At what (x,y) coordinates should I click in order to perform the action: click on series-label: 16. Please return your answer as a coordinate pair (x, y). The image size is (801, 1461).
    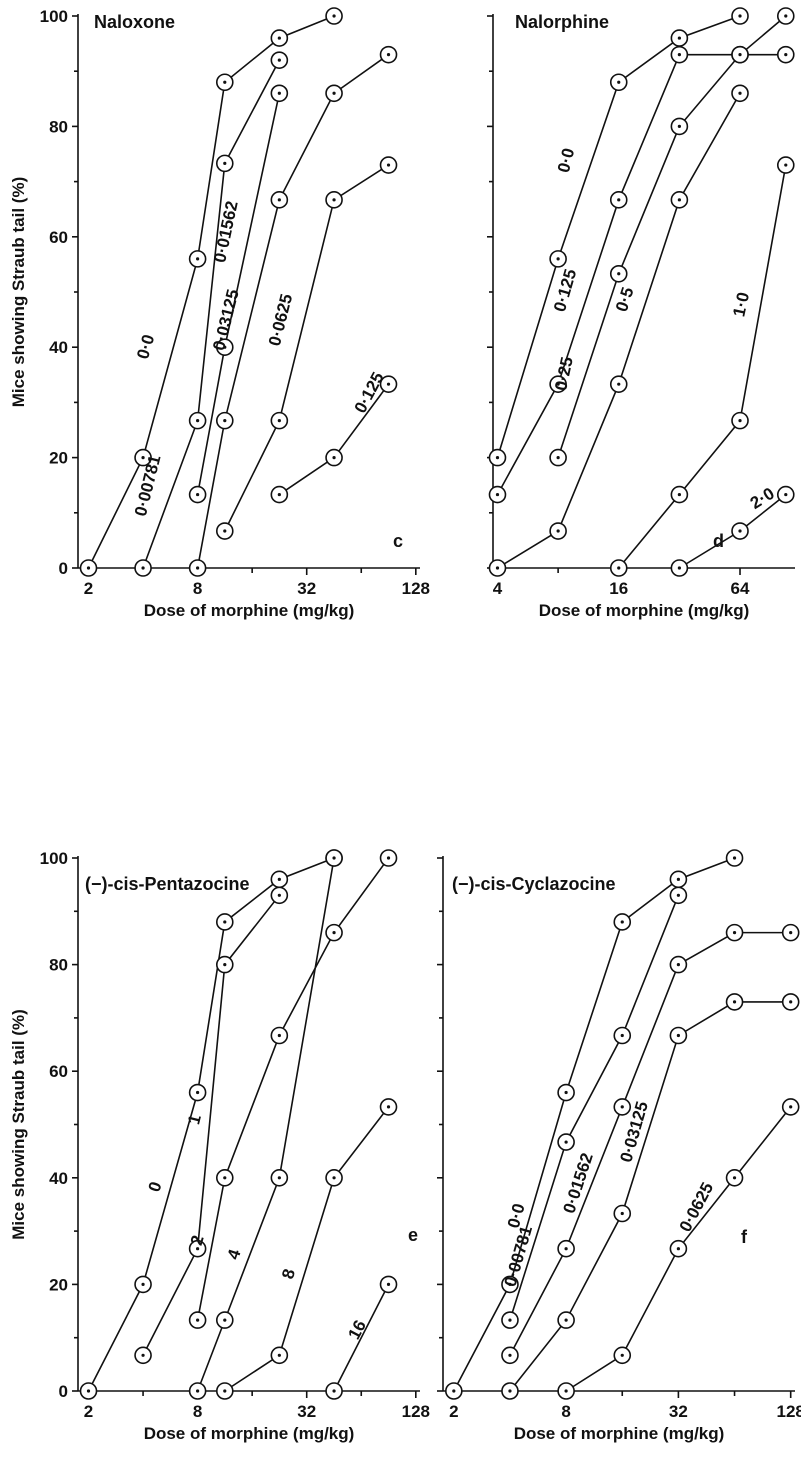
    Looking at the image, I should click on (357, 1330).